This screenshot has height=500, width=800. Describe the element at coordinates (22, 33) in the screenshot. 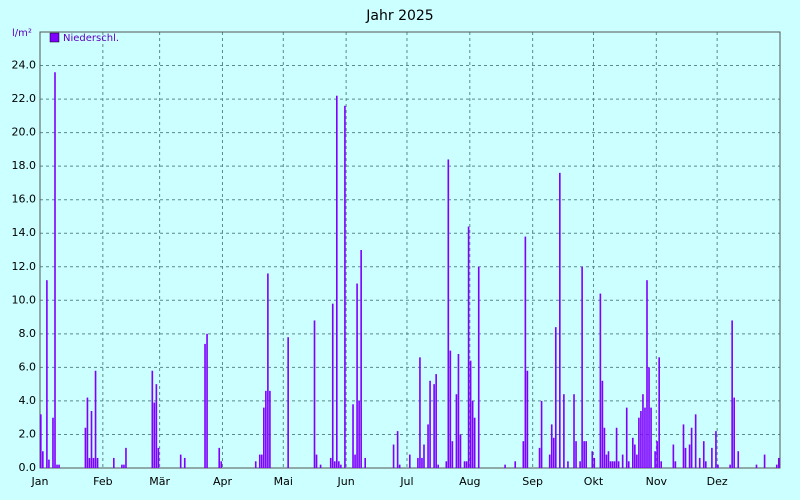

I see `y-axis-label: l/m²` at that location.